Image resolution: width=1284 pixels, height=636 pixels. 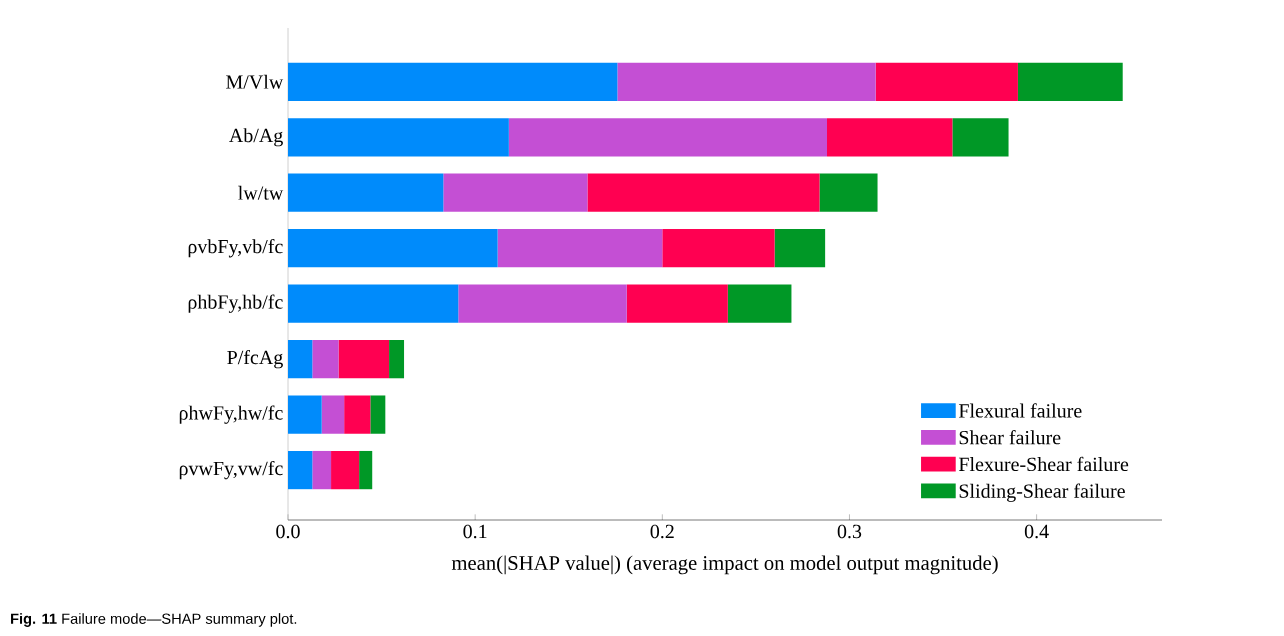 I want to click on y-tick-label: lw/tw, so click(x=261, y=192).